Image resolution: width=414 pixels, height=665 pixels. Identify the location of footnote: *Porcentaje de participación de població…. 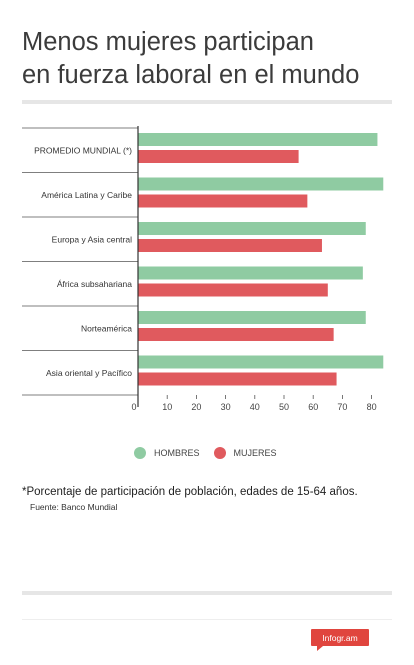
(190, 492).